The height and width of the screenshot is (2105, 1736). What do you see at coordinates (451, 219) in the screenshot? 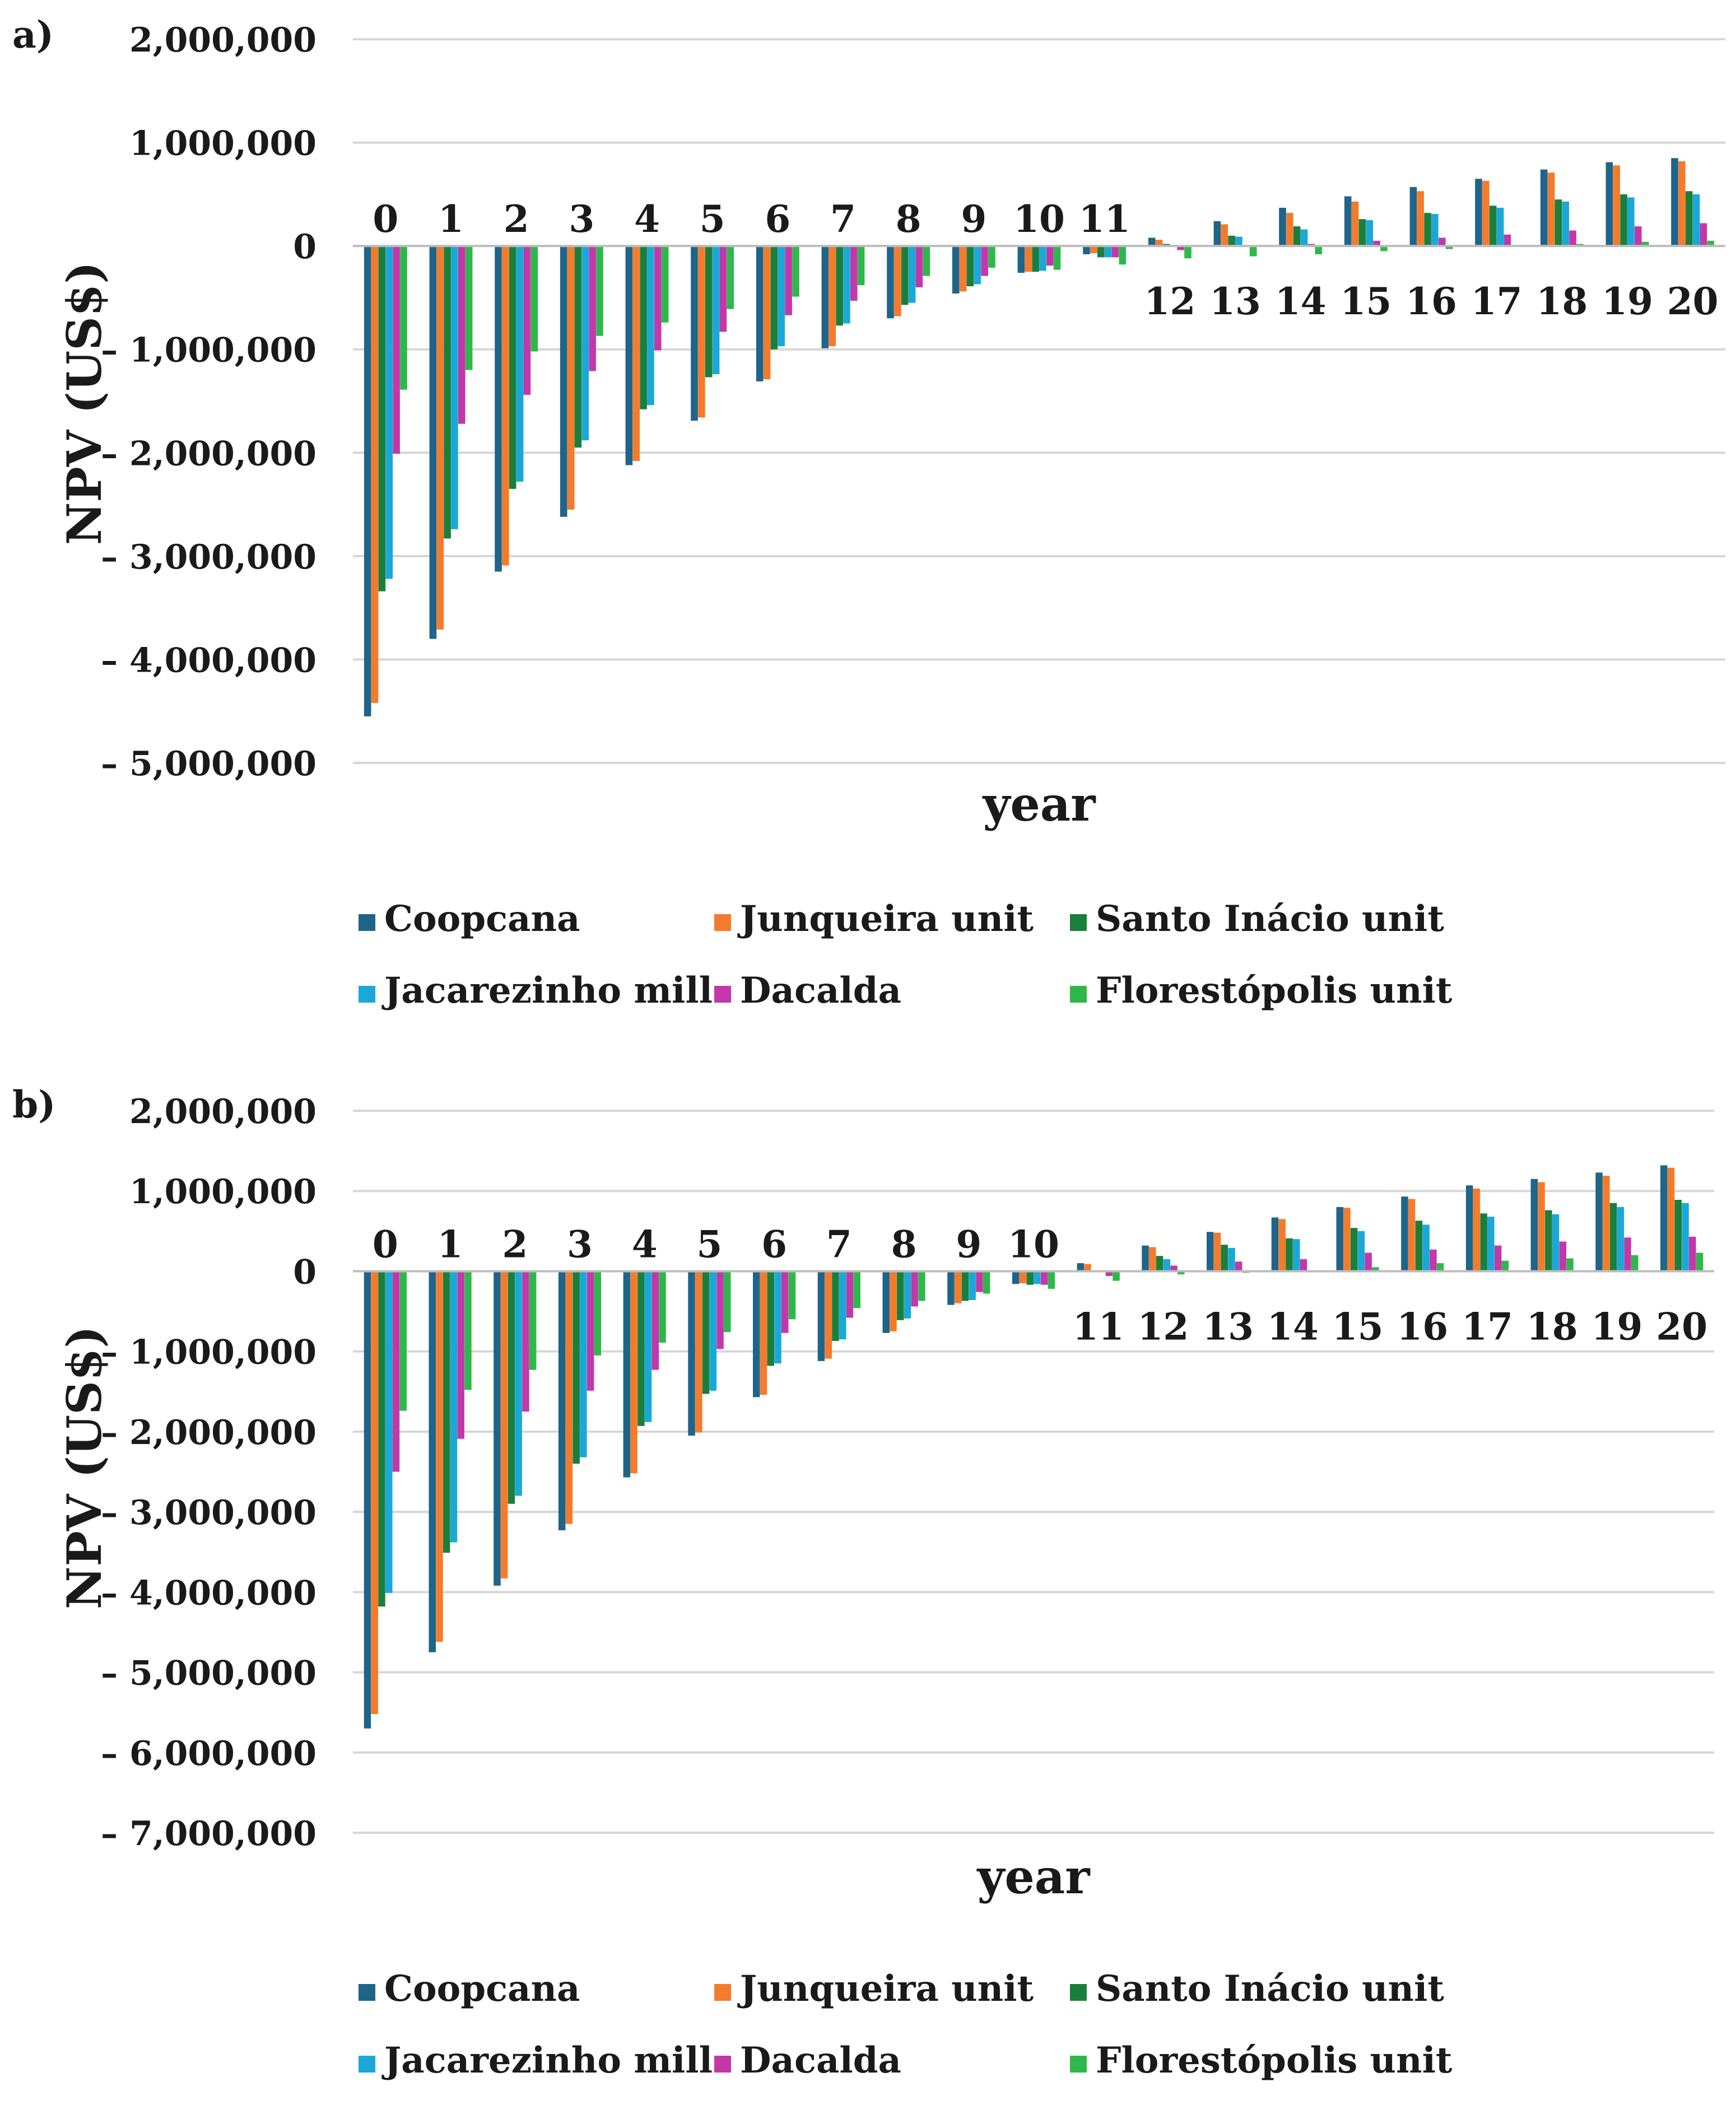
I see `x-category-label: 1` at bounding box center [451, 219].